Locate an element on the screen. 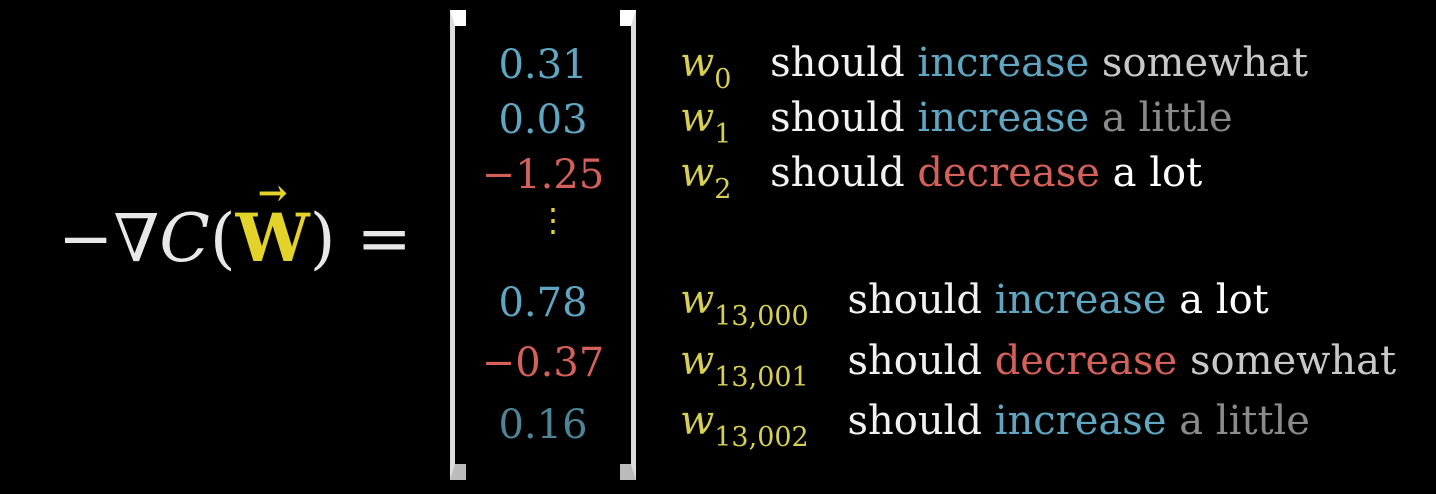  annotation-row: w2 should decrease a lot is located at coordinates (941, 178).